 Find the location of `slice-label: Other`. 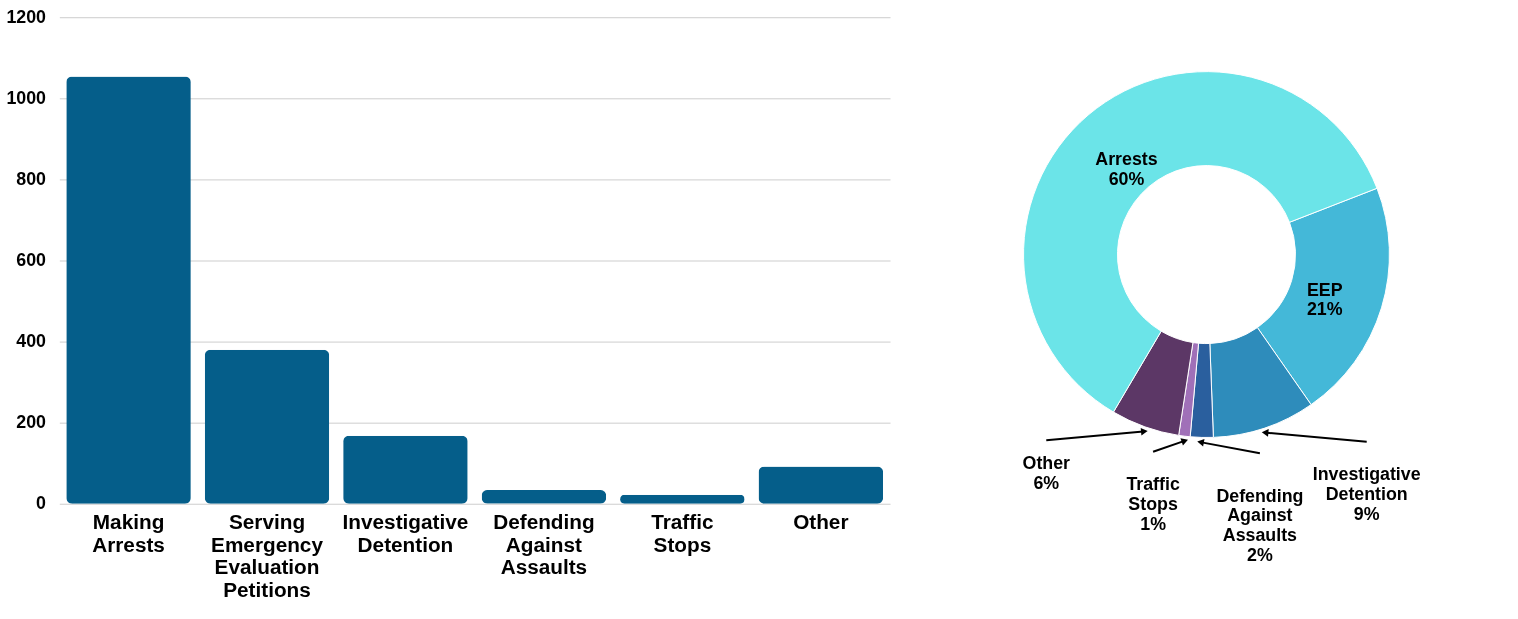

slice-label: Other is located at coordinates (1046, 463).